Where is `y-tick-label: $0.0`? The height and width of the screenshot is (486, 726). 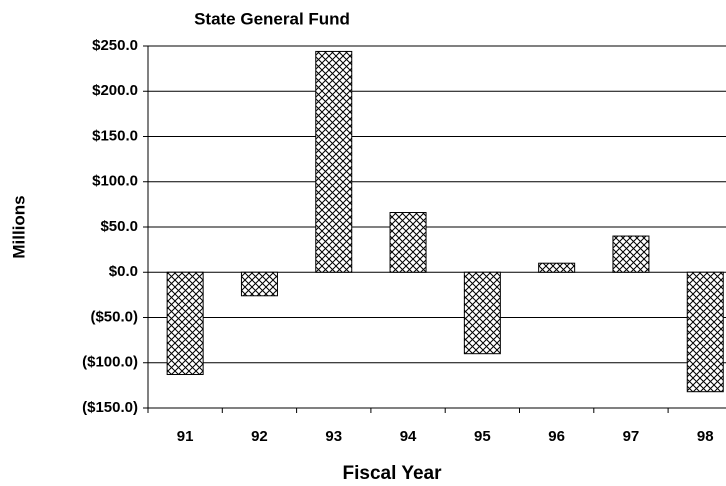 y-tick-label: $0.0 is located at coordinates (123, 271).